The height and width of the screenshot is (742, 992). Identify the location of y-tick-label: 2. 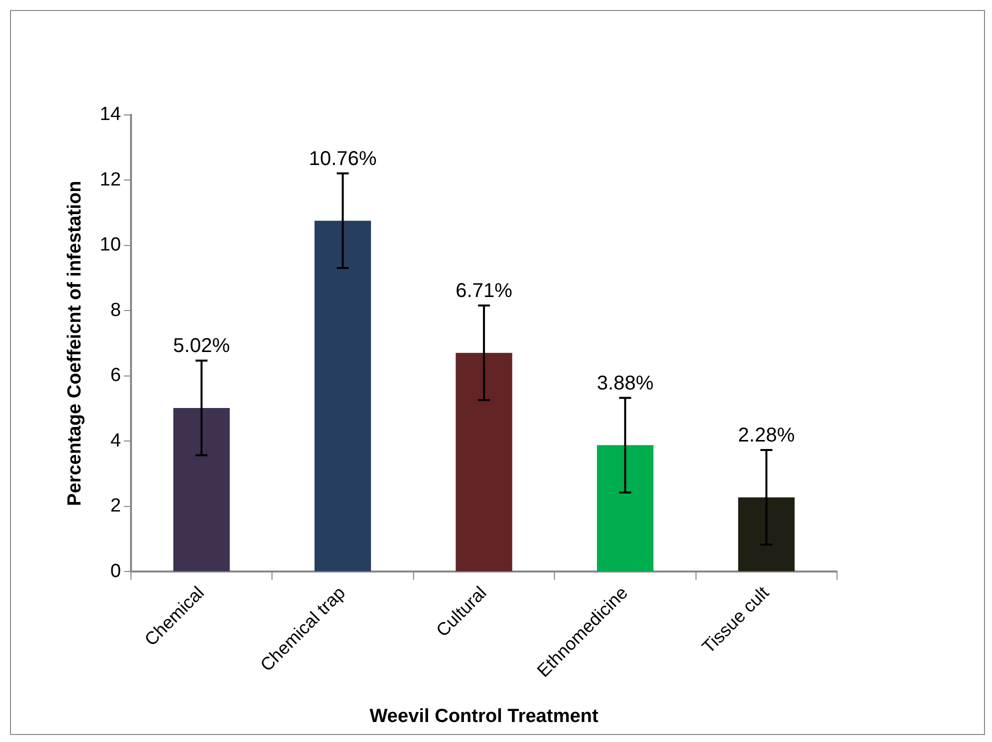
(115, 506).